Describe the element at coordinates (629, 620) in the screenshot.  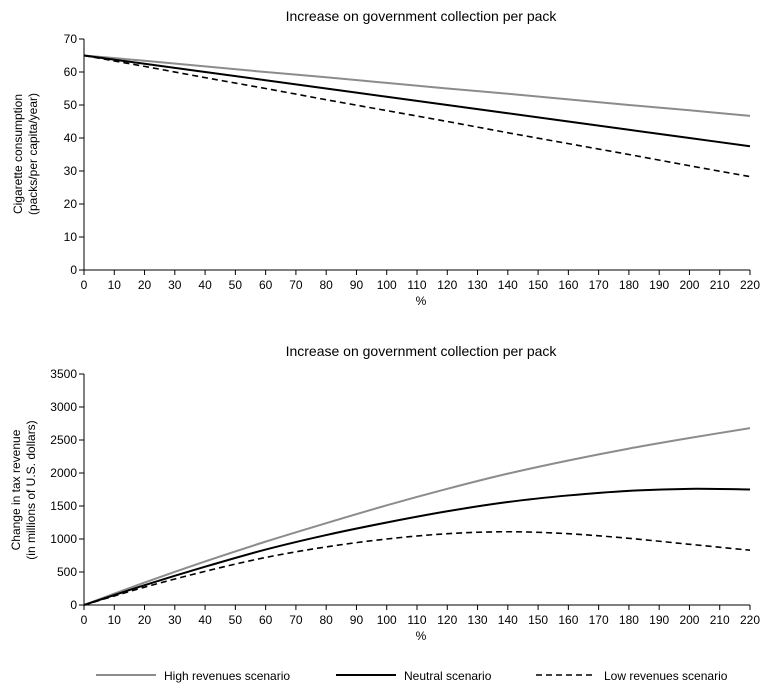
I see `tax-revenue-xtick-label: 180` at that location.